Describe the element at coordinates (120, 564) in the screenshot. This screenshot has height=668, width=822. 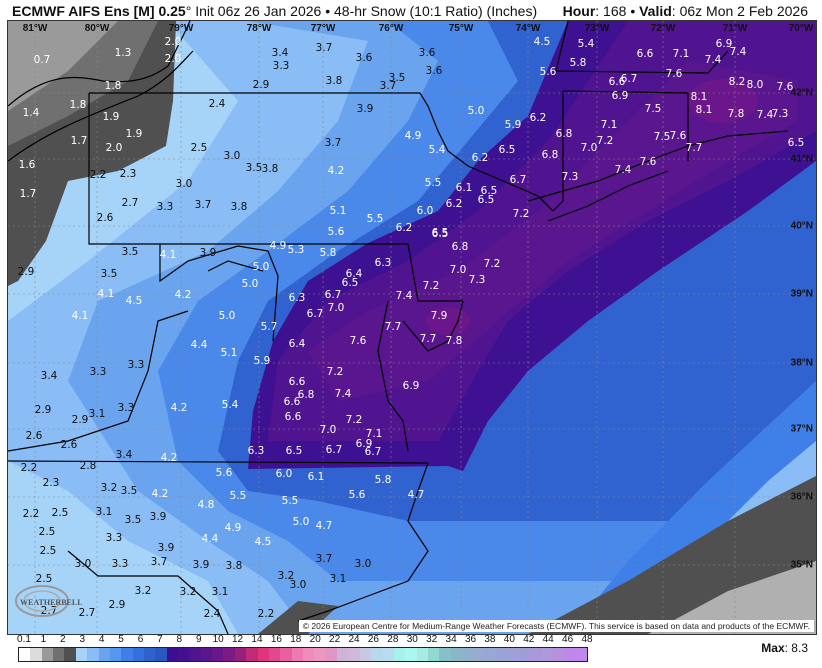
I see `snowfall-value-label: 3.3` at that location.